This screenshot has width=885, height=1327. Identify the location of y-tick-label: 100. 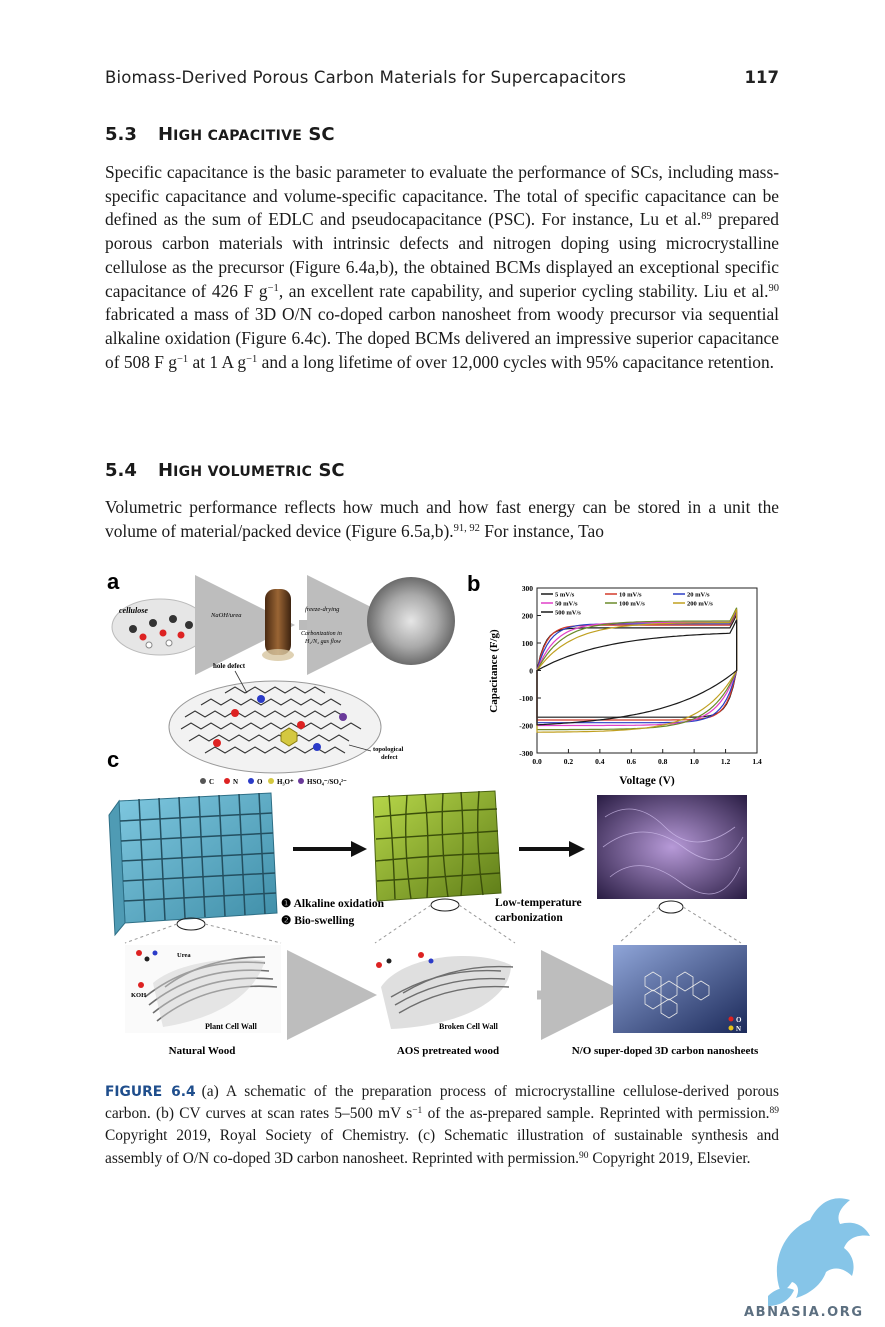
(528, 643).